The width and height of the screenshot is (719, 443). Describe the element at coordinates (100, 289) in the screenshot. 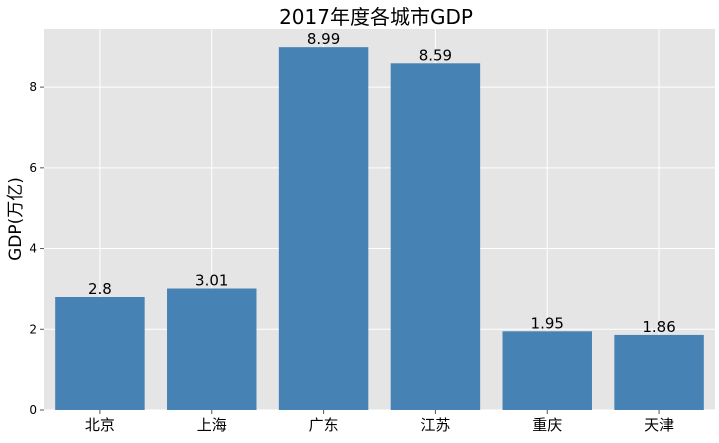

I see `bar-value-label: 2.8` at that location.